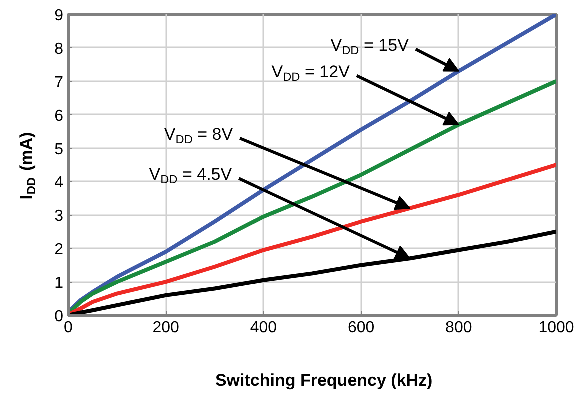 This screenshot has width=579, height=402. I want to click on y-tick-label: 4, so click(59, 183).